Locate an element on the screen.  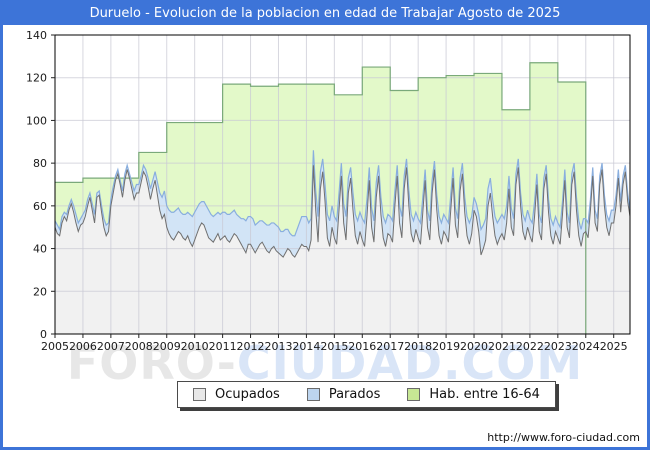
svg-text: 2018 is located at coordinates (418, 346).